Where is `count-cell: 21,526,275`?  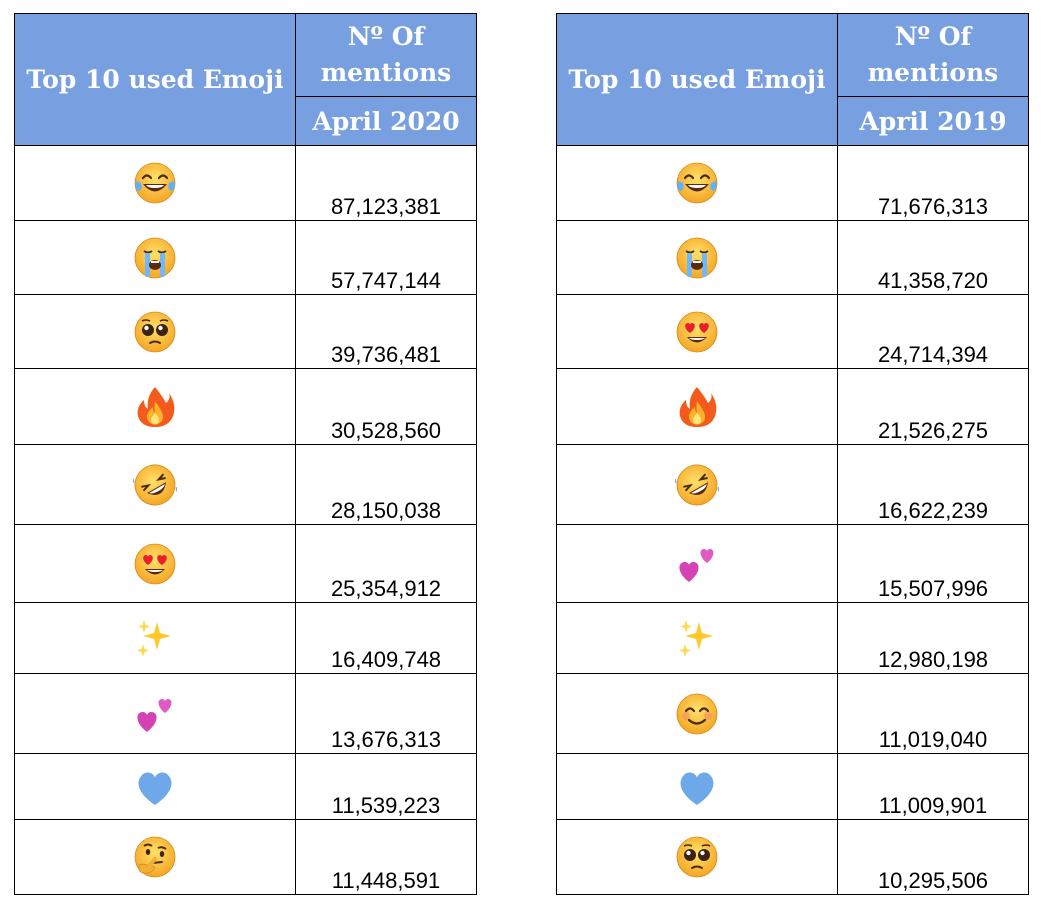
count-cell: 21,526,275 is located at coordinates (933, 406).